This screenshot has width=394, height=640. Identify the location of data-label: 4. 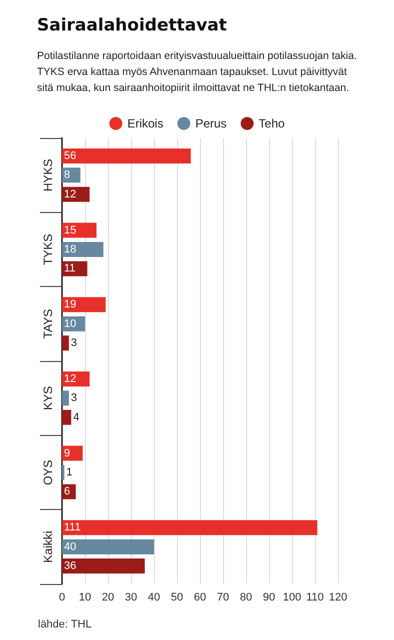
(76, 417).